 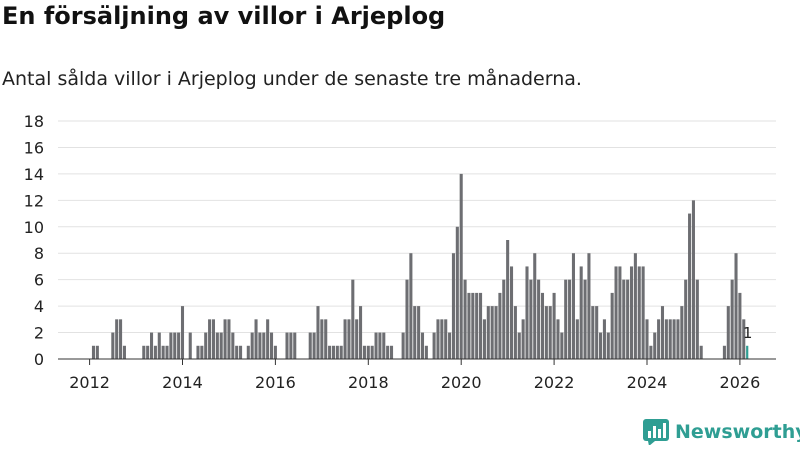 I want to click on x-tick-label: 2014, so click(x=182, y=382).